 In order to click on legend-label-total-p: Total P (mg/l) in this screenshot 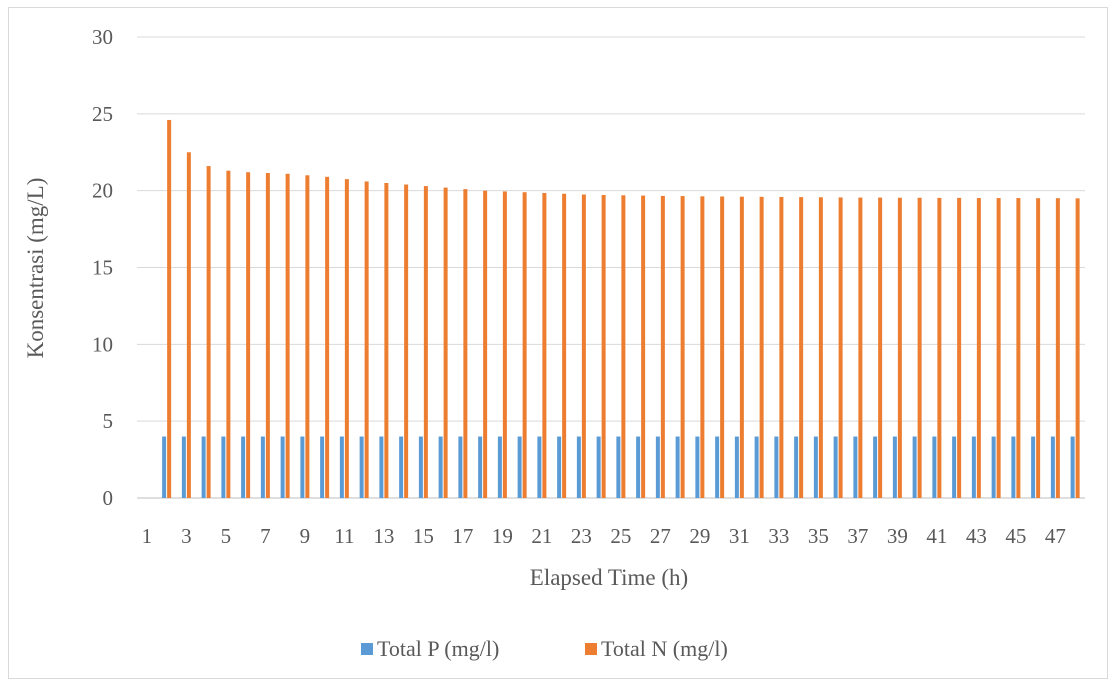, I will do `click(438, 648)`.